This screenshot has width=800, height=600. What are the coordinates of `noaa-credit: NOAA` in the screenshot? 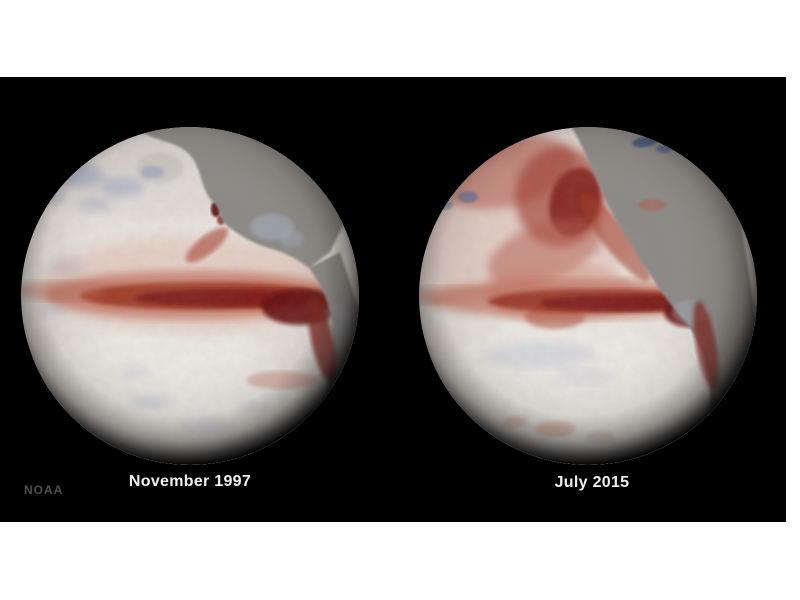 It's located at (44, 490).